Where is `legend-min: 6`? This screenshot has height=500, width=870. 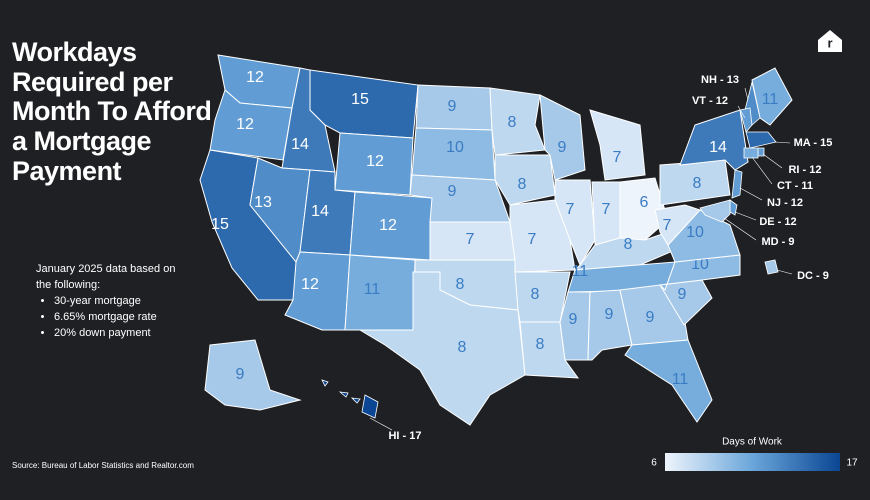 legend-min: 6 is located at coordinates (654, 463).